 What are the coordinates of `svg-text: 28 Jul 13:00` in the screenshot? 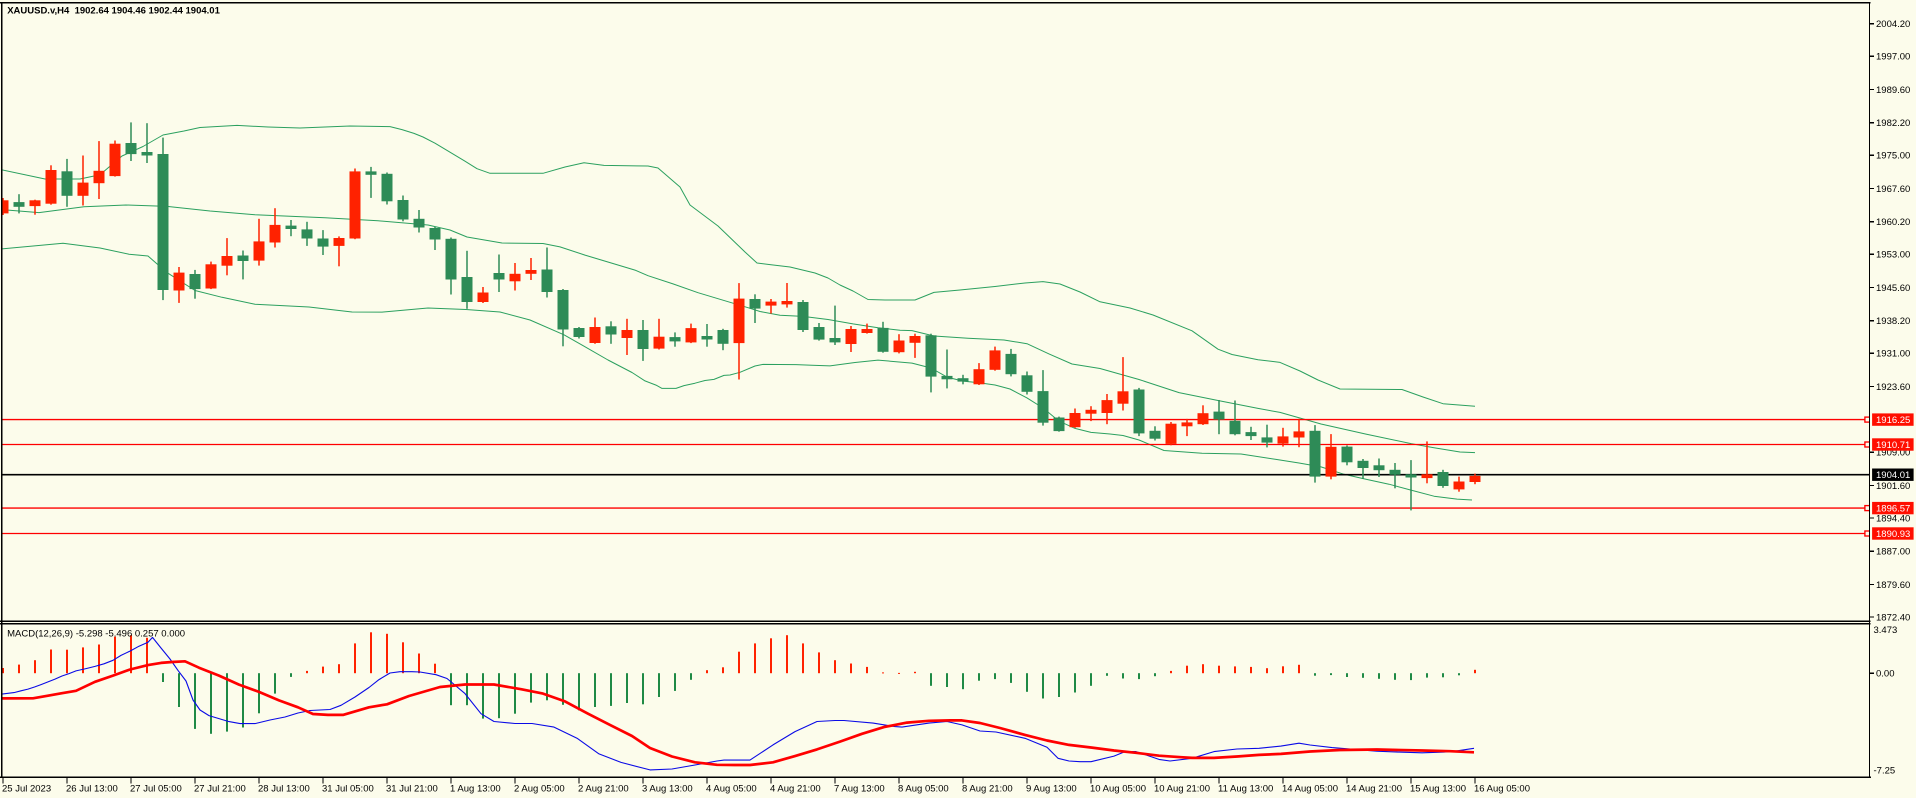 It's located at (284, 789).